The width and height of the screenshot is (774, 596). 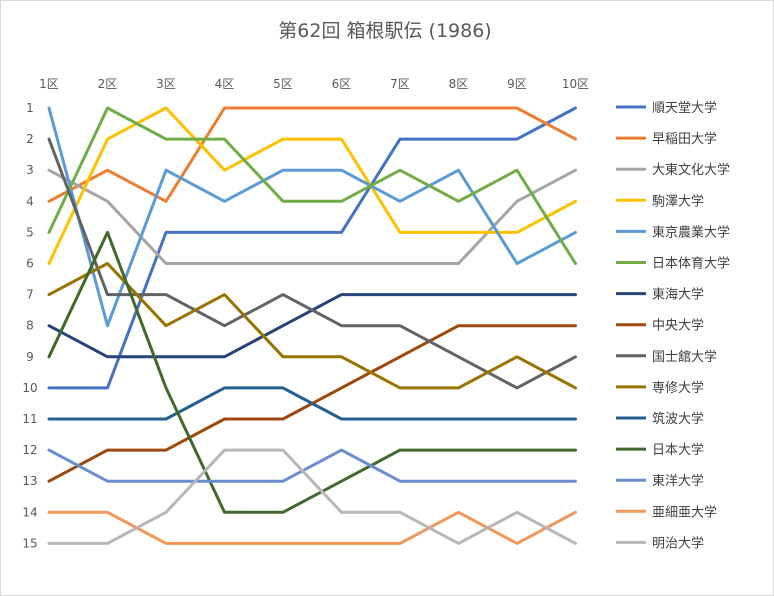 I want to click on legend-label: 東京農業大学, so click(x=691, y=232).